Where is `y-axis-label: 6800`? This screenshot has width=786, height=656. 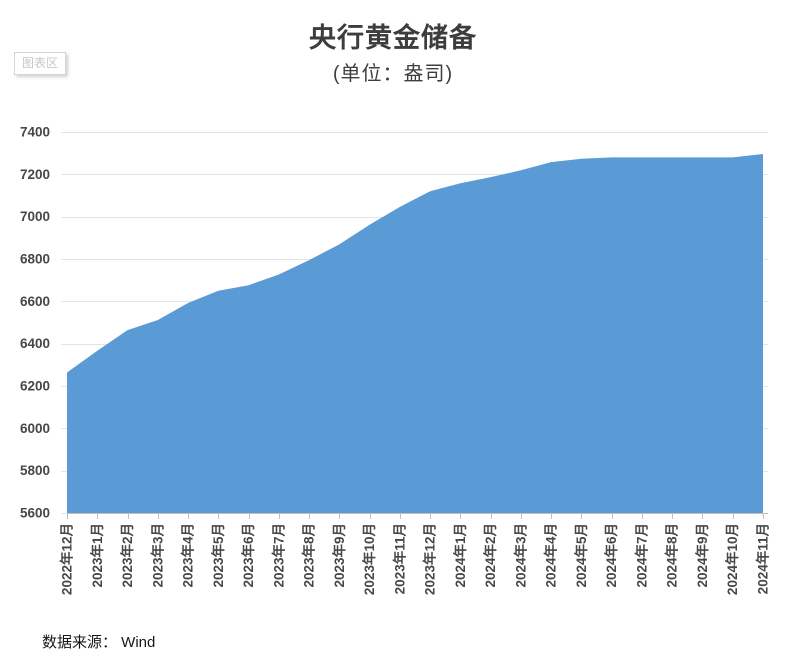
y-axis-label: 6800 is located at coordinates (35, 259).